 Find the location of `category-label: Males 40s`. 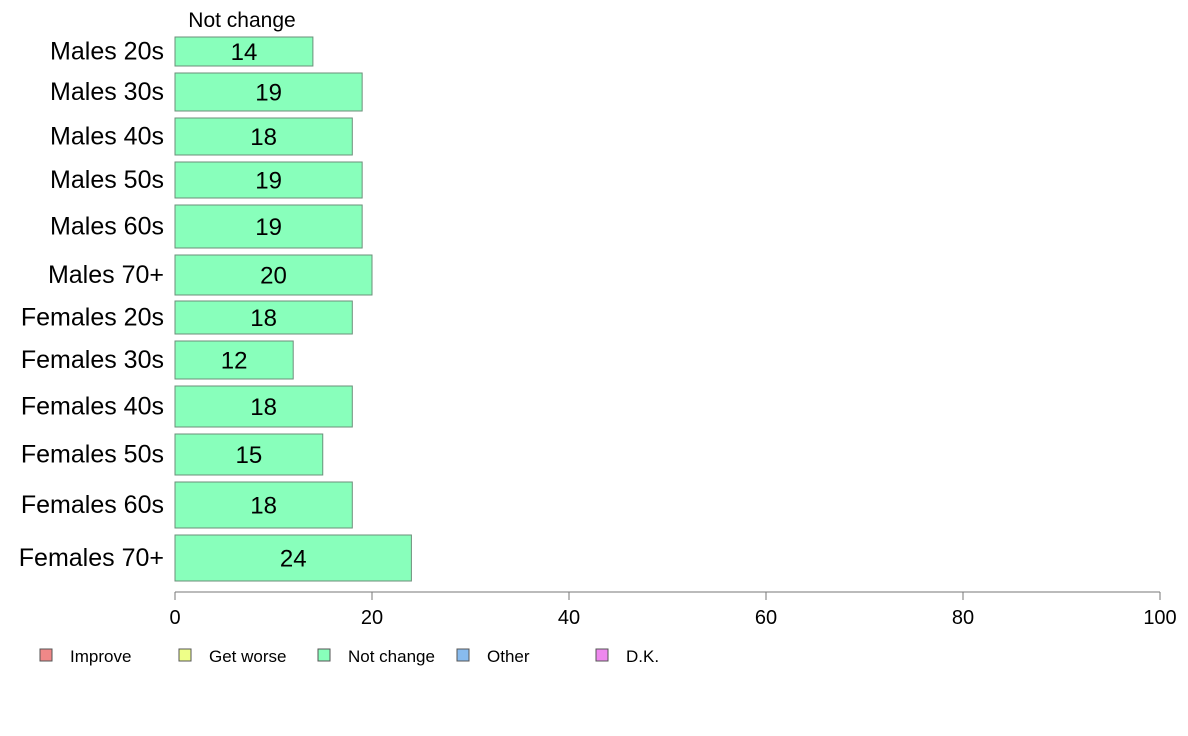

category-label: Males 40s is located at coordinates (107, 137).